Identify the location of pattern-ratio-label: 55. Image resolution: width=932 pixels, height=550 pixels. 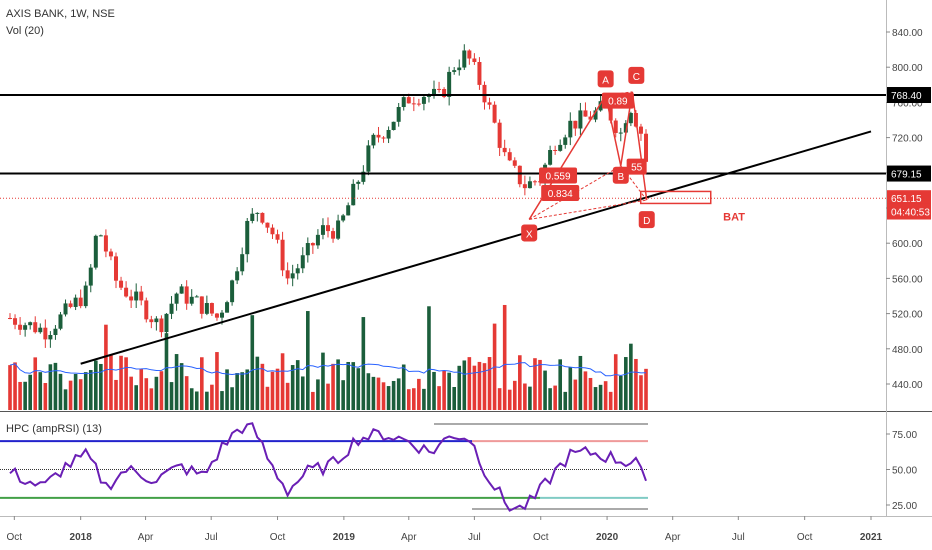
(637, 168).